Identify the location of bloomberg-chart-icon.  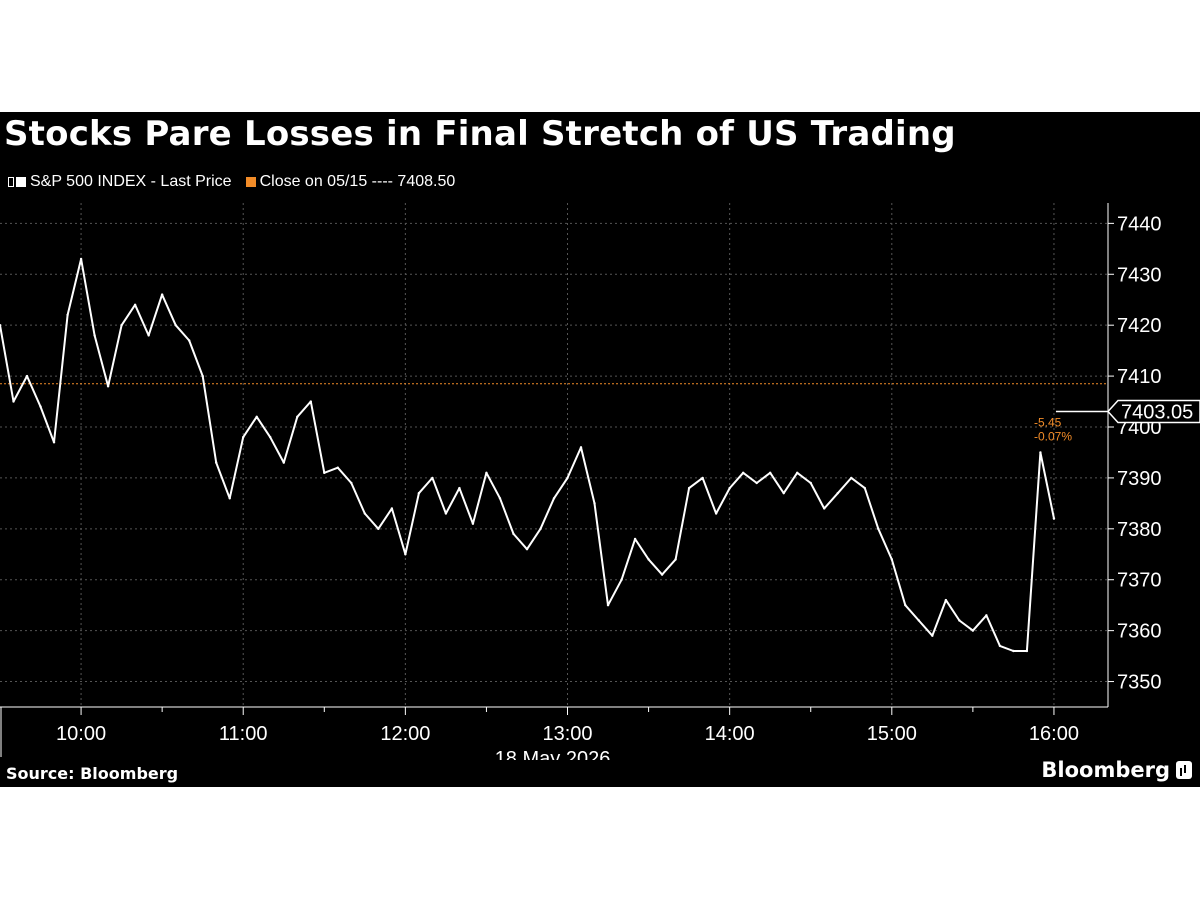
(1184, 770).